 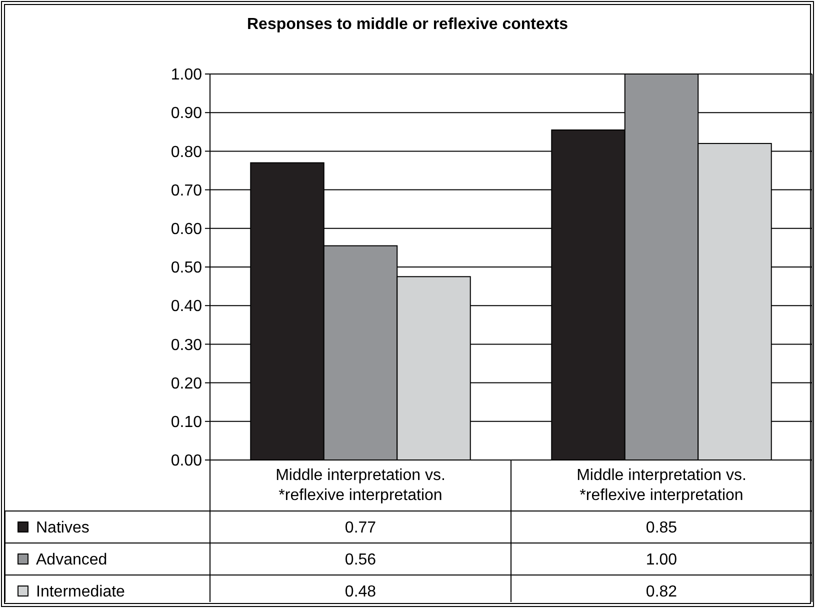 I want to click on y-tick-label: 0.30, so click(x=186, y=345).